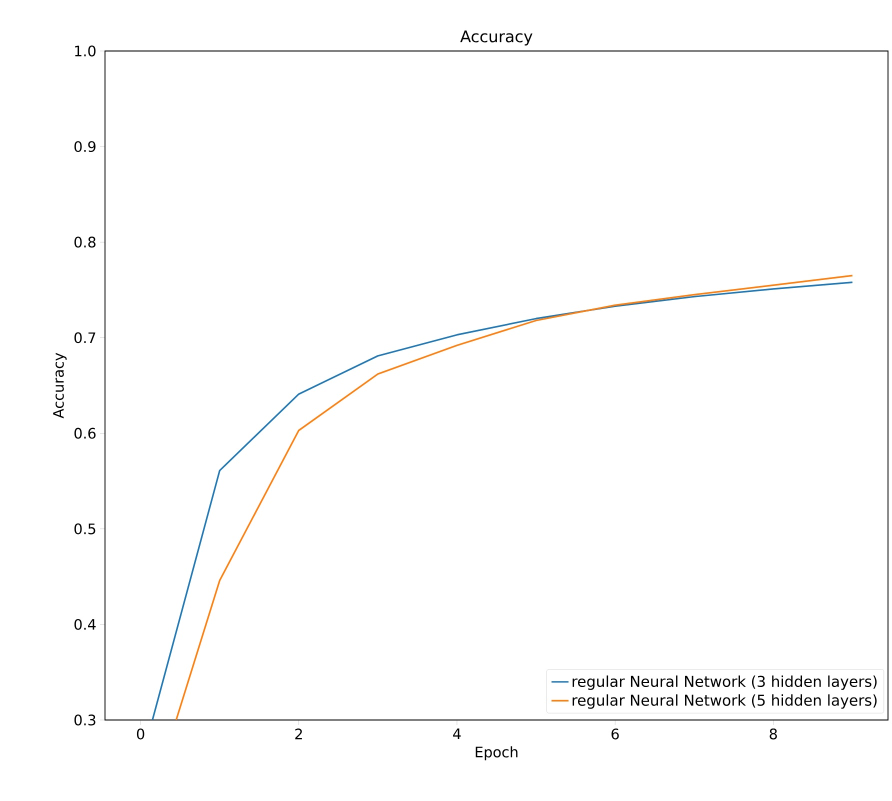 The height and width of the screenshot is (801, 892). Describe the element at coordinates (85, 528) in the screenshot. I see `y-tick-label: 0.5` at that location.